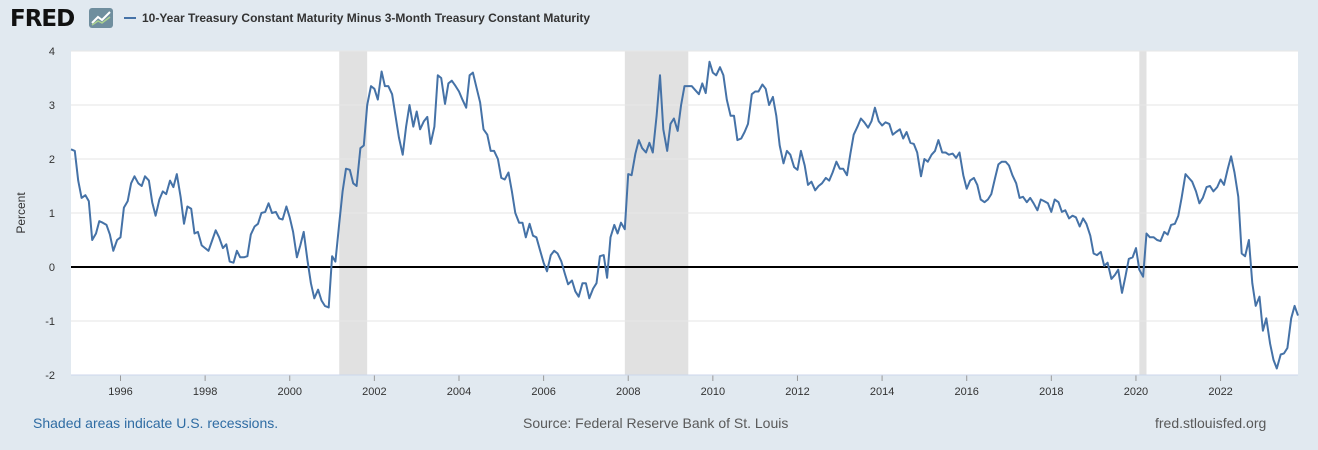 The image size is (1318, 450). I want to click on x-tick-label: 2000, so click(290, 392).